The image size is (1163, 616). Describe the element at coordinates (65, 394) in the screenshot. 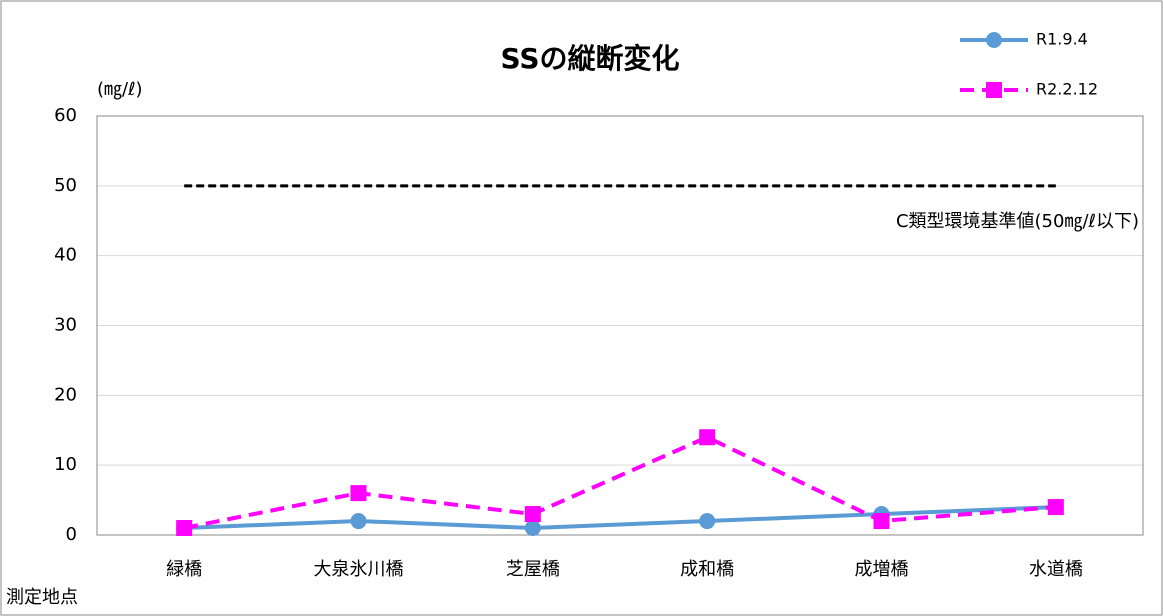

I see `y-tick-label: 20` at that location.